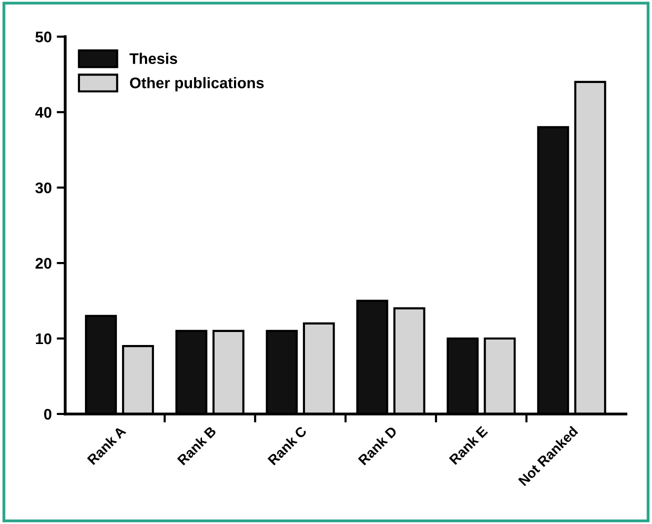 This screenshot has width=652, height=524. What do you see at coordinates (48, 414) in the screenshot?
I see `y-tick-label: 0` at bounding box center [48, 414].